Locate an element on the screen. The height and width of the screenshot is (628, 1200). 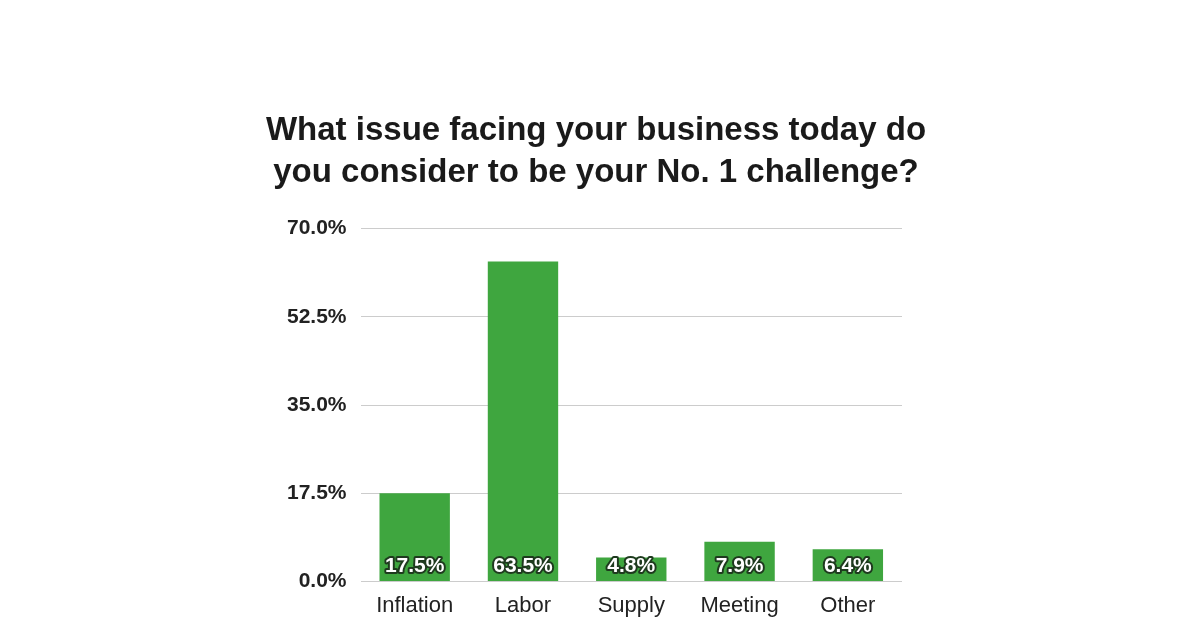
x-tick-label: Inflation is located at coordinates (415, 604).